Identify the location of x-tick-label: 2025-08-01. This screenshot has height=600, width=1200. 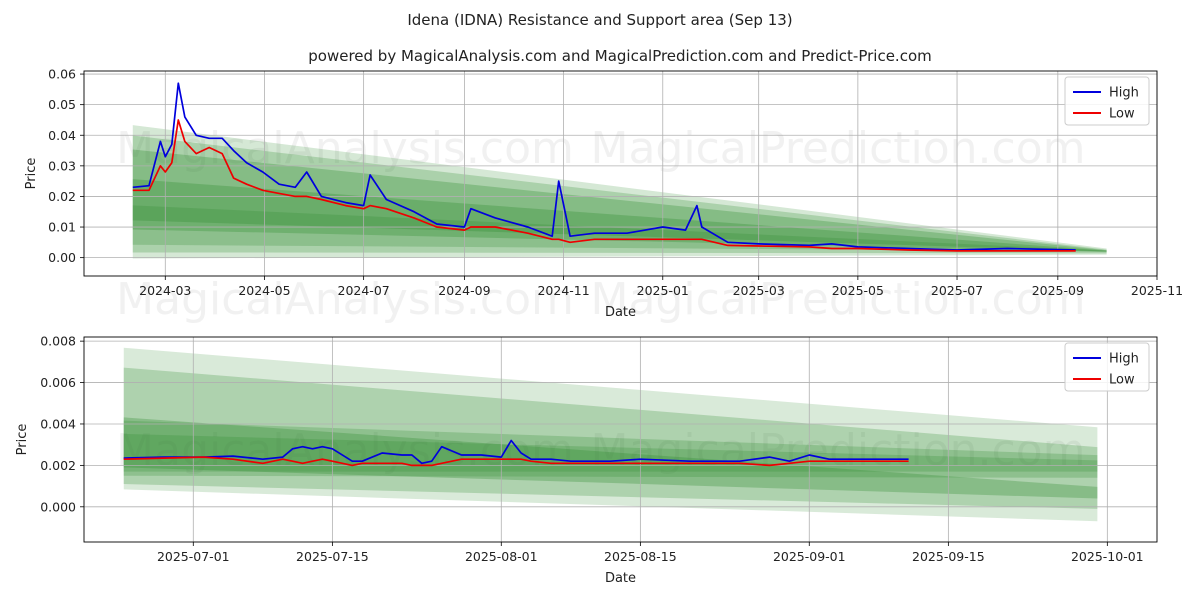
(501, 556).